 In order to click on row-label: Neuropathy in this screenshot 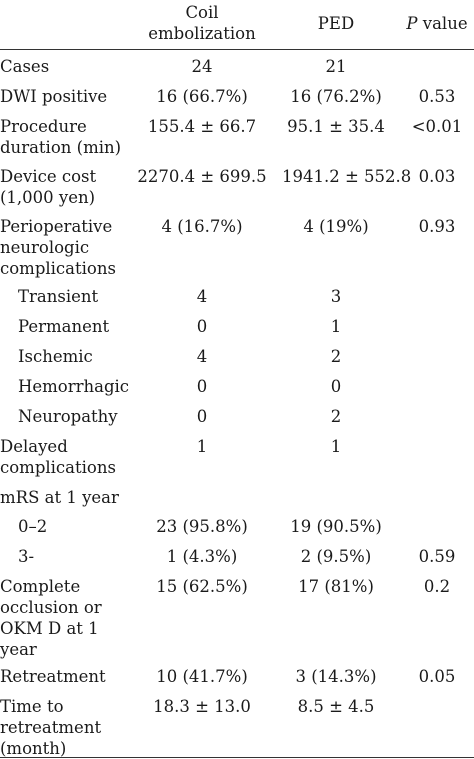, I will do `click(83, 416)`.